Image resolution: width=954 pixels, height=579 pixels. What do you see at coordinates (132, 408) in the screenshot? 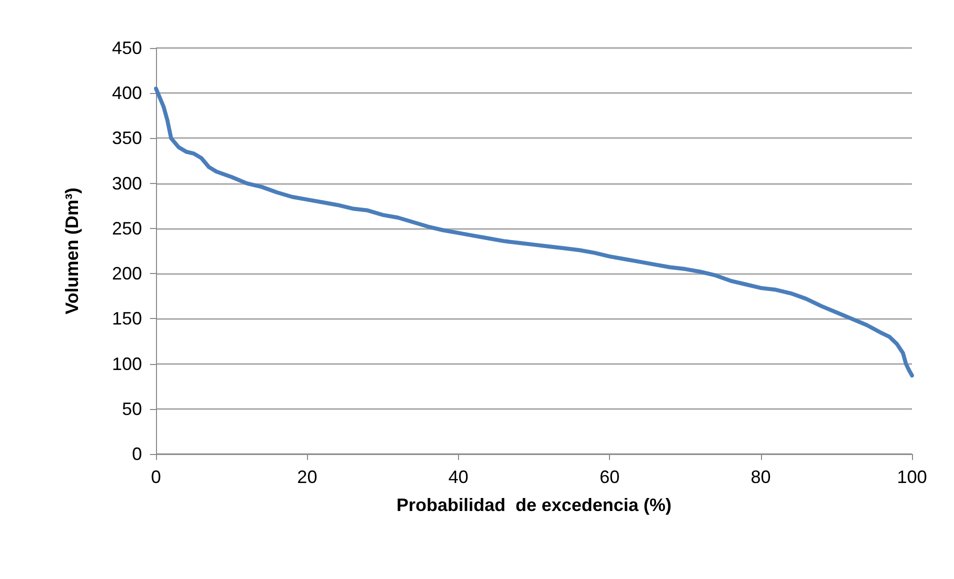
I see `y-tick-label: 50` at bounding box center [132, 408].